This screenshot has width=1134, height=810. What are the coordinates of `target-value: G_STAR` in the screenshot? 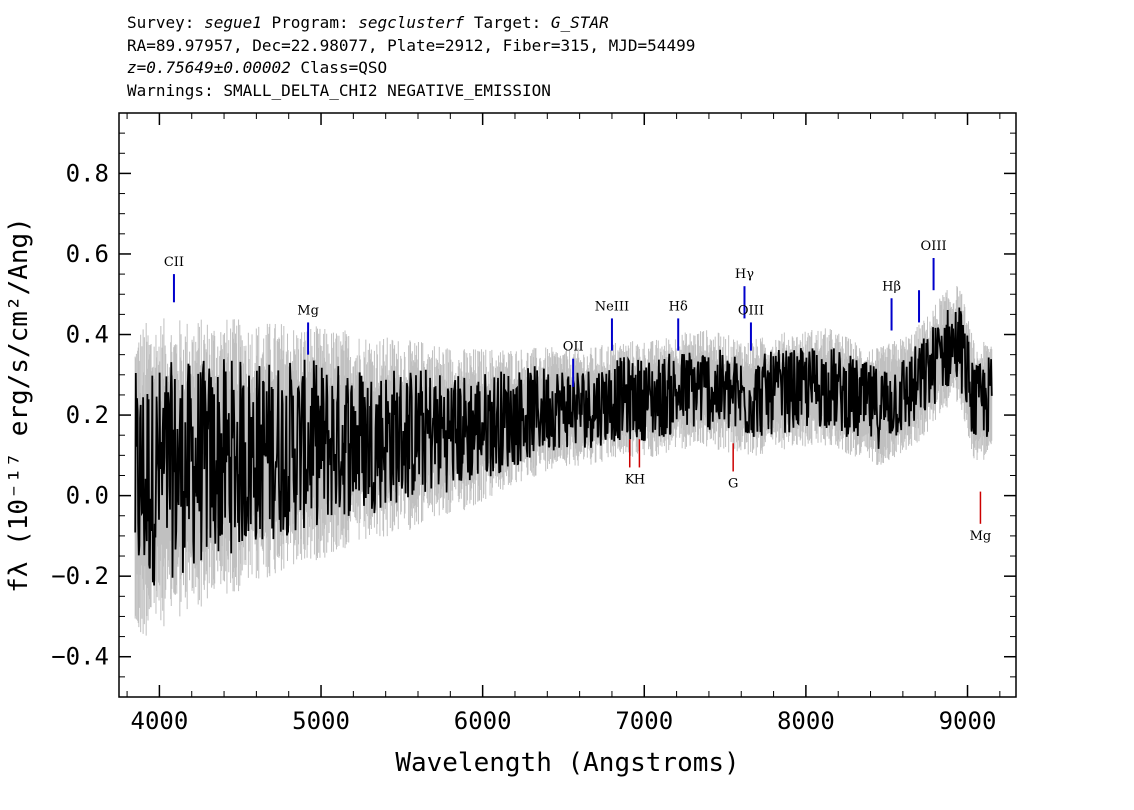 It's located at (579, 22).